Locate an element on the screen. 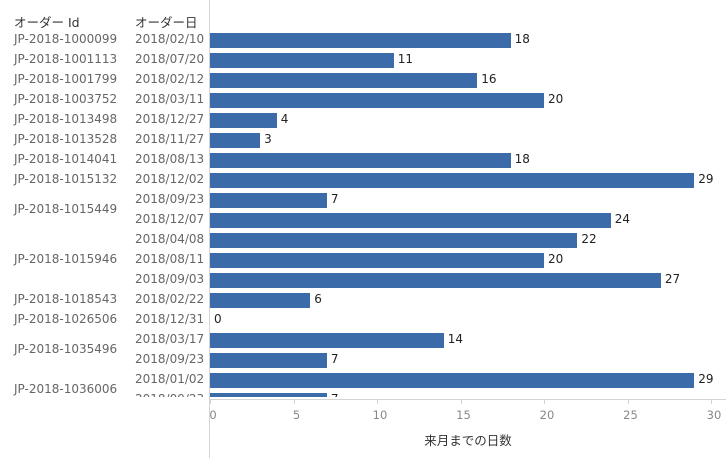 The height and width of the screenshot is (458, 726). order-date-label: 2018/12/07 is located at coordinates (170, 219).